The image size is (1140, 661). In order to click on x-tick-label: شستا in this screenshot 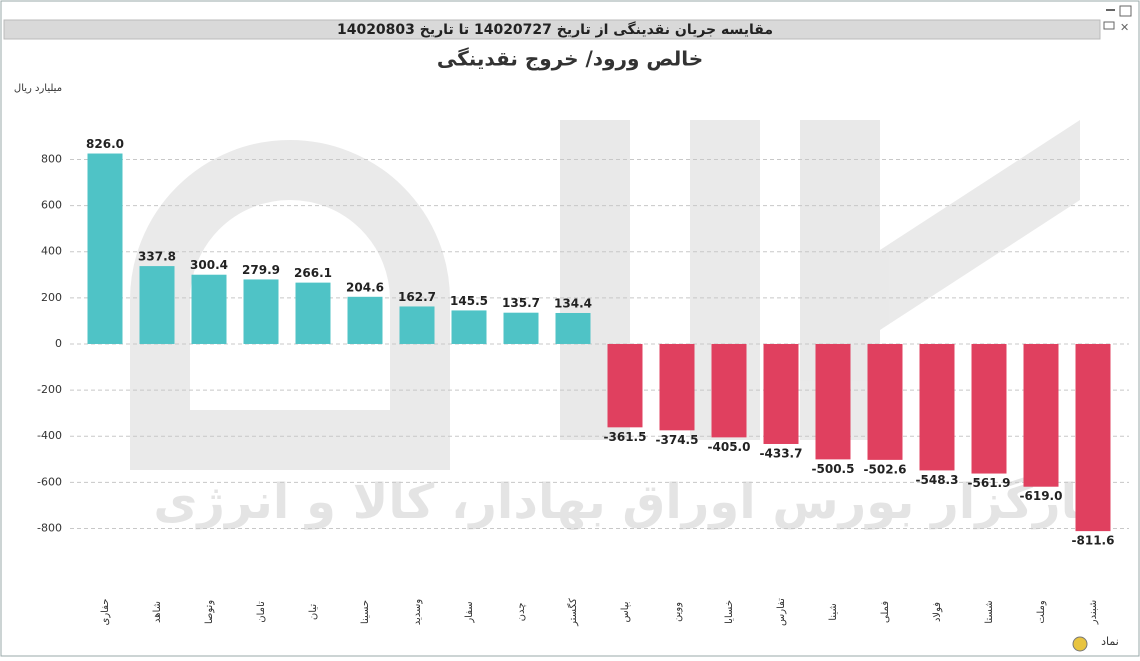, I will do `click(989, 611)`.